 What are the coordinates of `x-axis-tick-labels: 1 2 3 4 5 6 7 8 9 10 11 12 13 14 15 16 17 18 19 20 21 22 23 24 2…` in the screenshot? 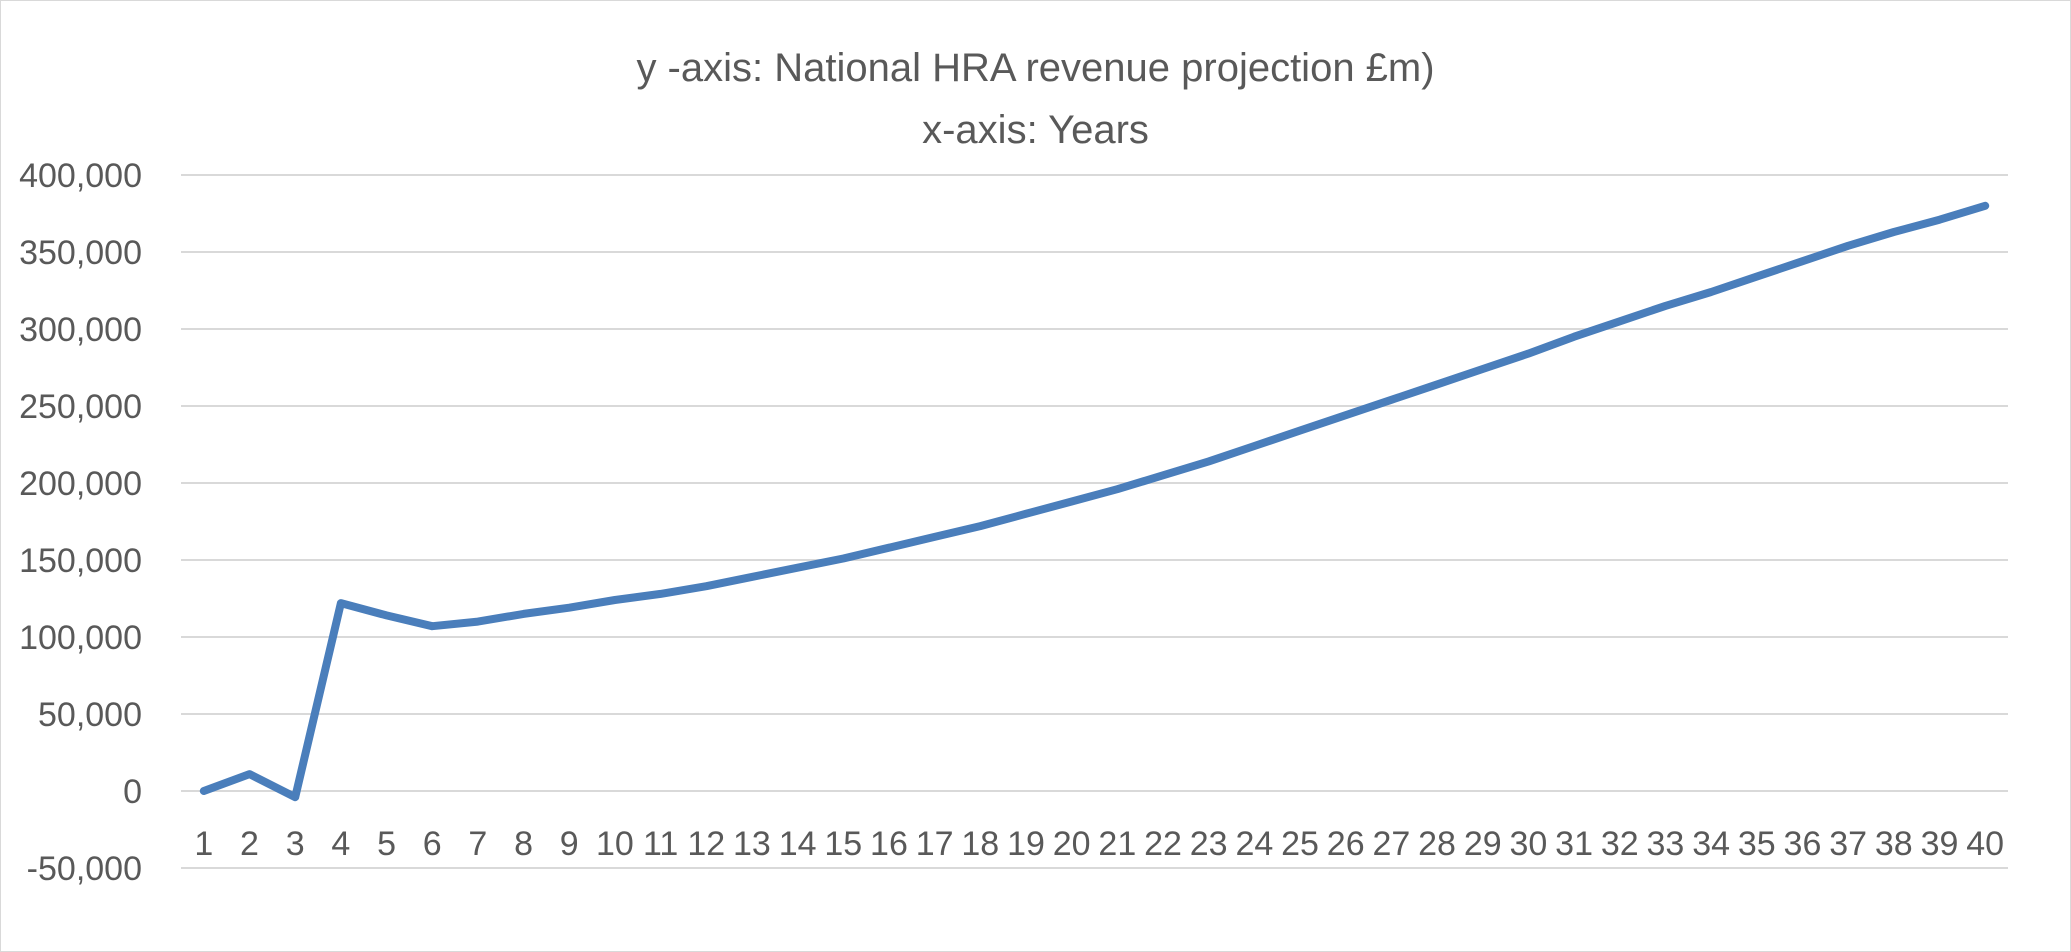 It's located at (1099, 844).